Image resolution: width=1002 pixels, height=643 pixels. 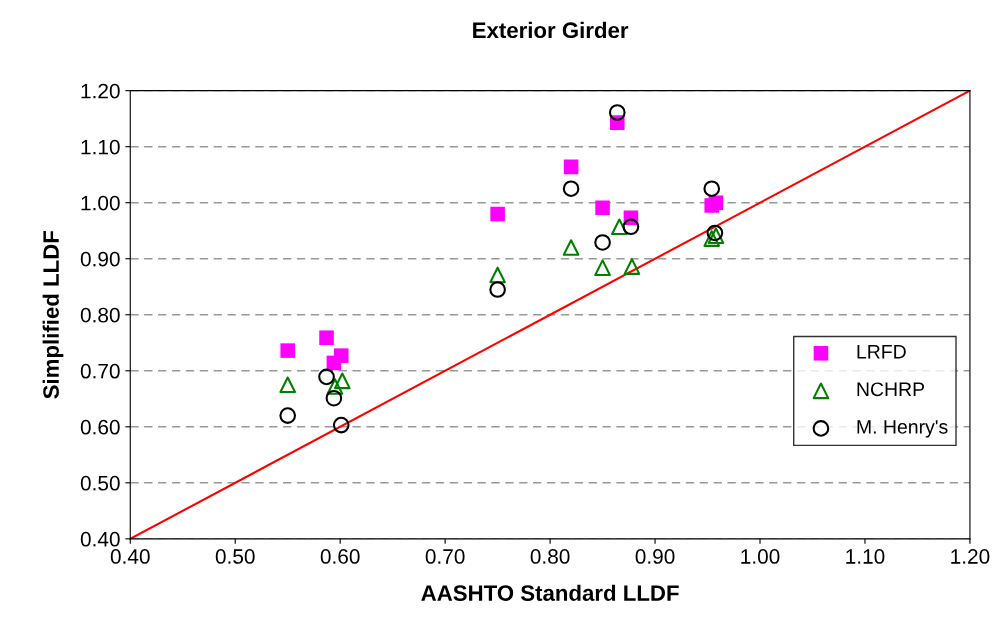 I want to click on chart-title: Exterior Girder, so click(x=551, y=30).